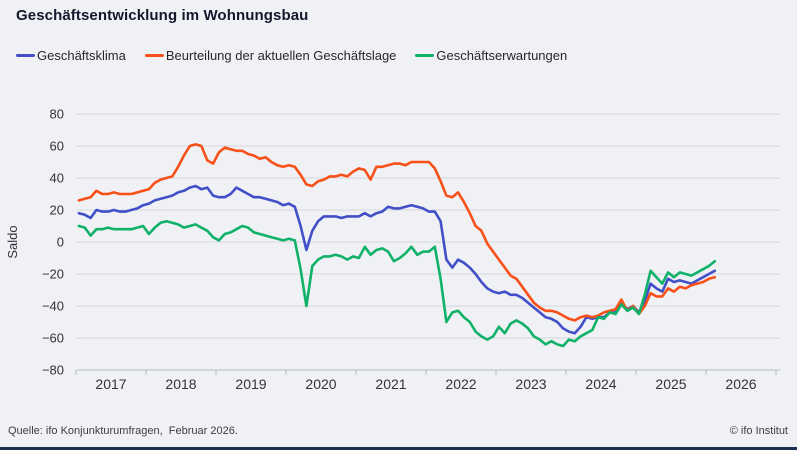 The image size is (797, 450). What do you see at coordinates (180, 384) in the screenshot?
I see `x-tick-label-2018: 2018` at bounding box center [180, 384].